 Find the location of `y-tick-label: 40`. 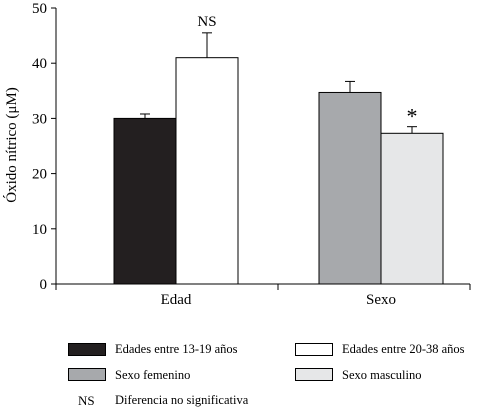

y-tick-label: 40 is located at coordinates (39, 64).